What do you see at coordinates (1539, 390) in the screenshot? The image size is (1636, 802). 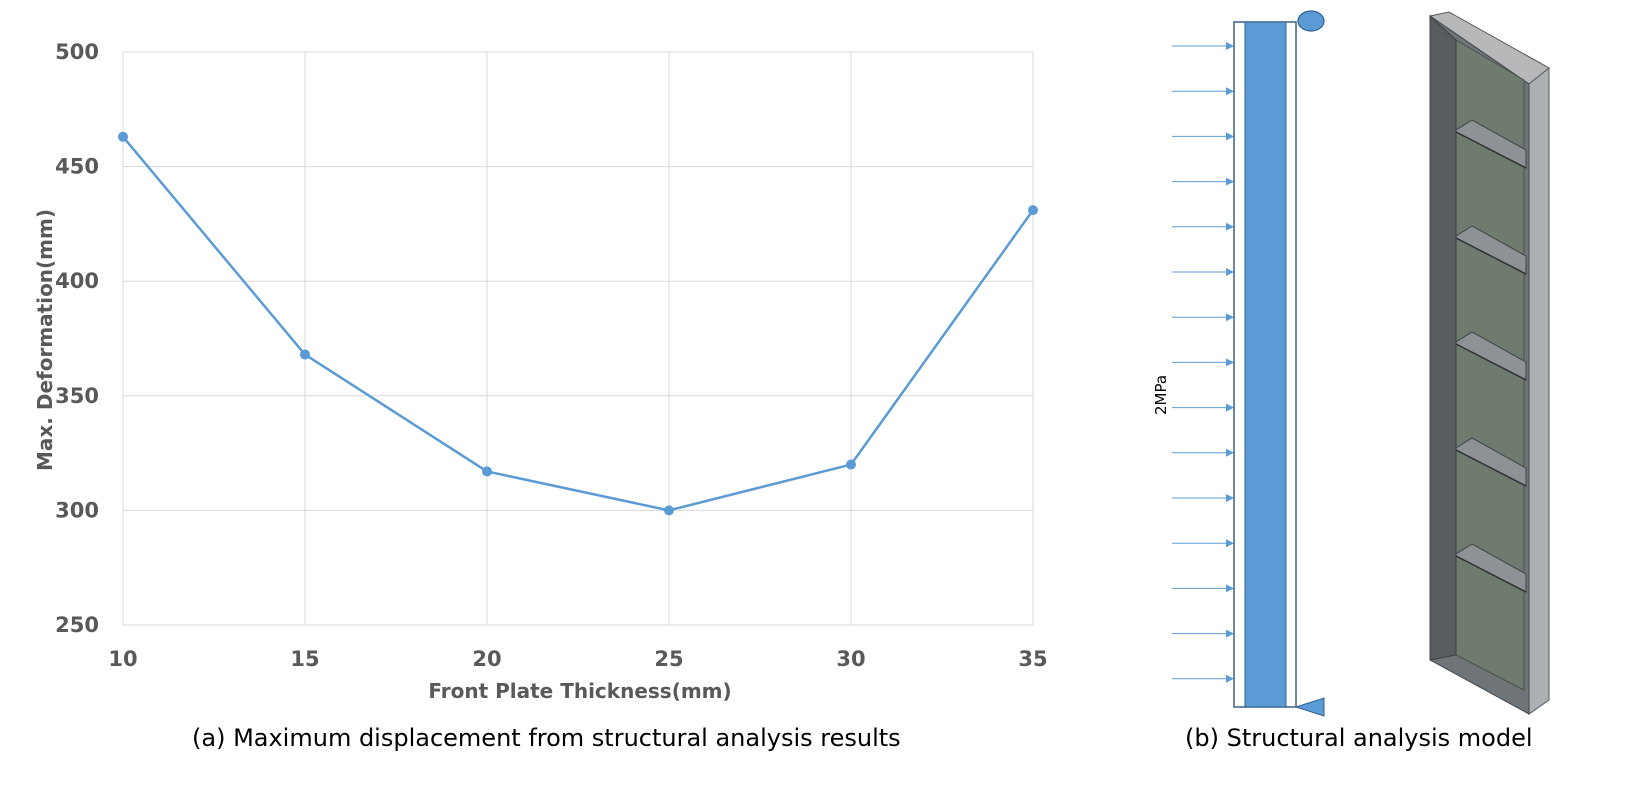 I see `frame-side-face` at bounding box center [1539, 390].